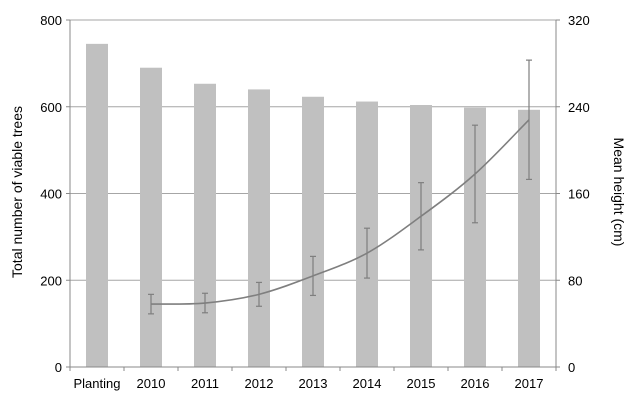 The image size is (630, 404). I want to click on y-tick-label: 800, so click(51, 20).